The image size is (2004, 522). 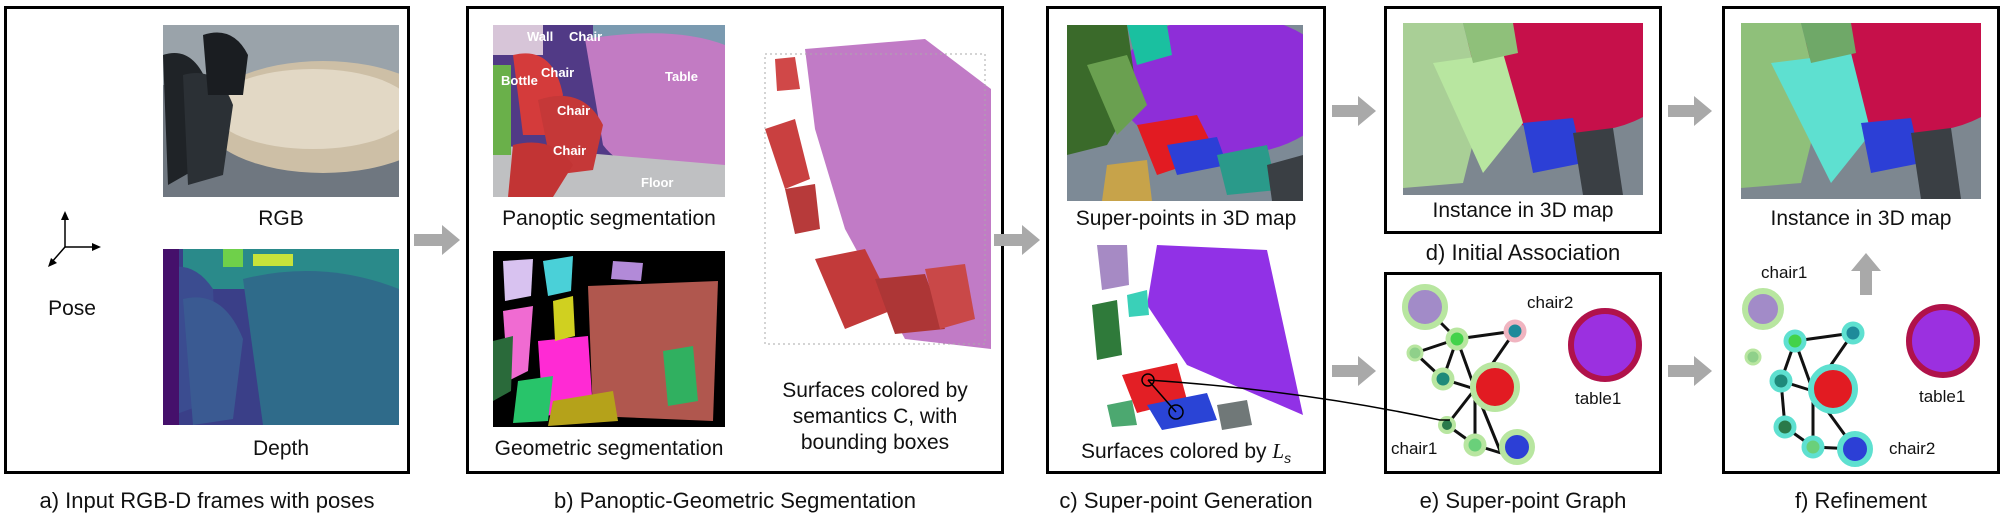 I want to click on superpoints-3d-map-label: Super-points in 3D map, so click(x=1186, y=218).